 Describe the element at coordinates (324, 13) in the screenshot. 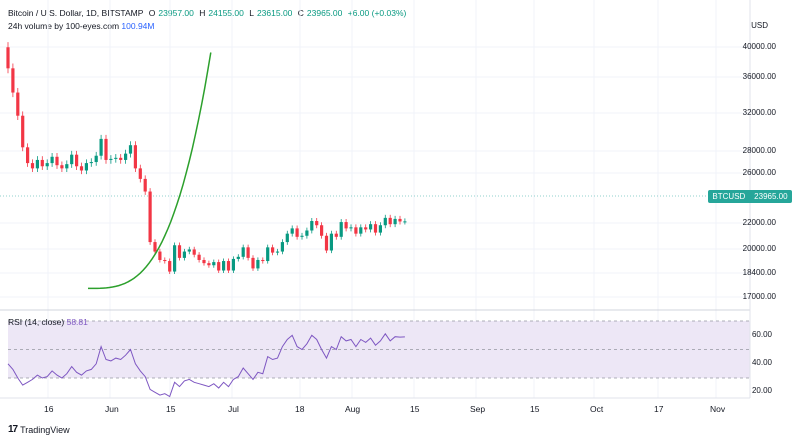

I see `close-value: 23965.00` at that location.